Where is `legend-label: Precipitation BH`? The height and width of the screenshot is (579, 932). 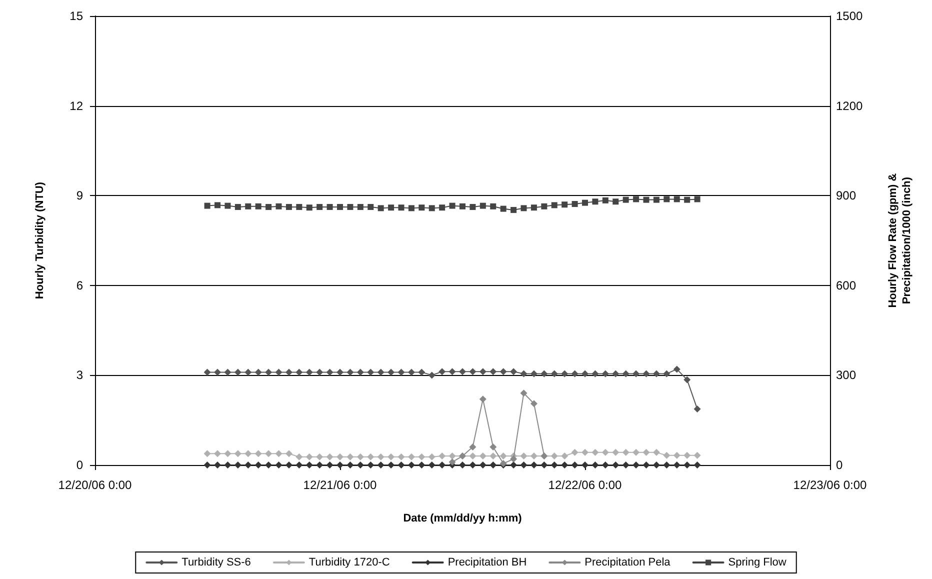 legend-label: Precipitation BH is located at coordinates (487, 562).